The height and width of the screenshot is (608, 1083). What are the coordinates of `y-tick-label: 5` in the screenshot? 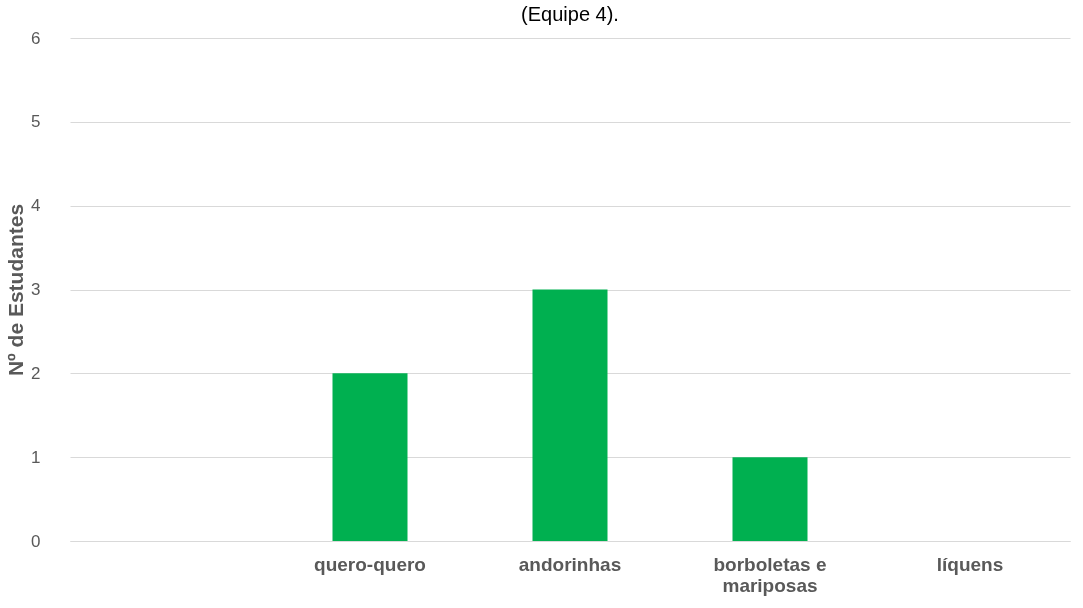 It's located at (36, 122).